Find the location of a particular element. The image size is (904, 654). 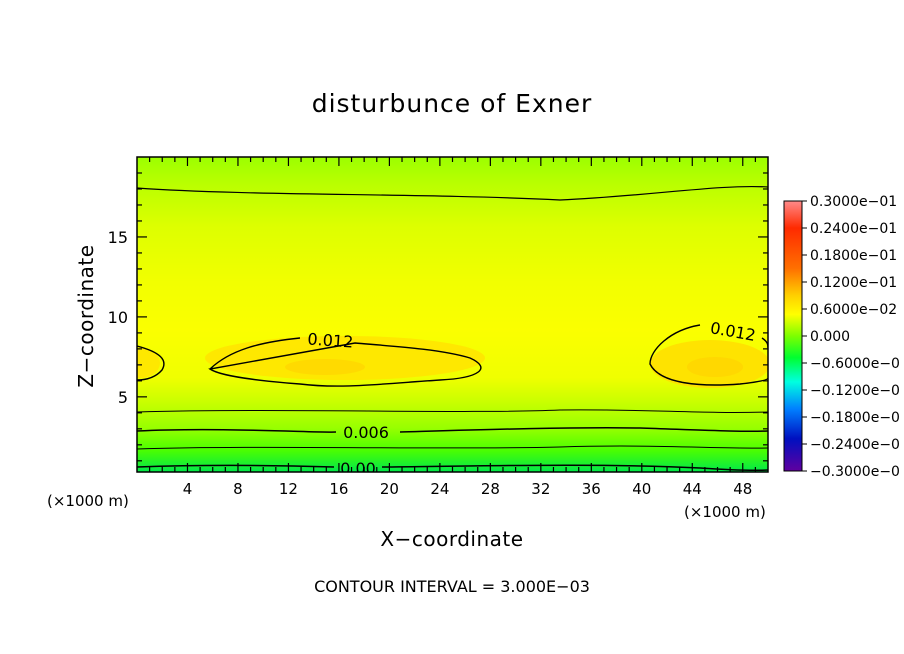

colorbar-label: 0.1800e−01 is located at coordinates (853, 256).